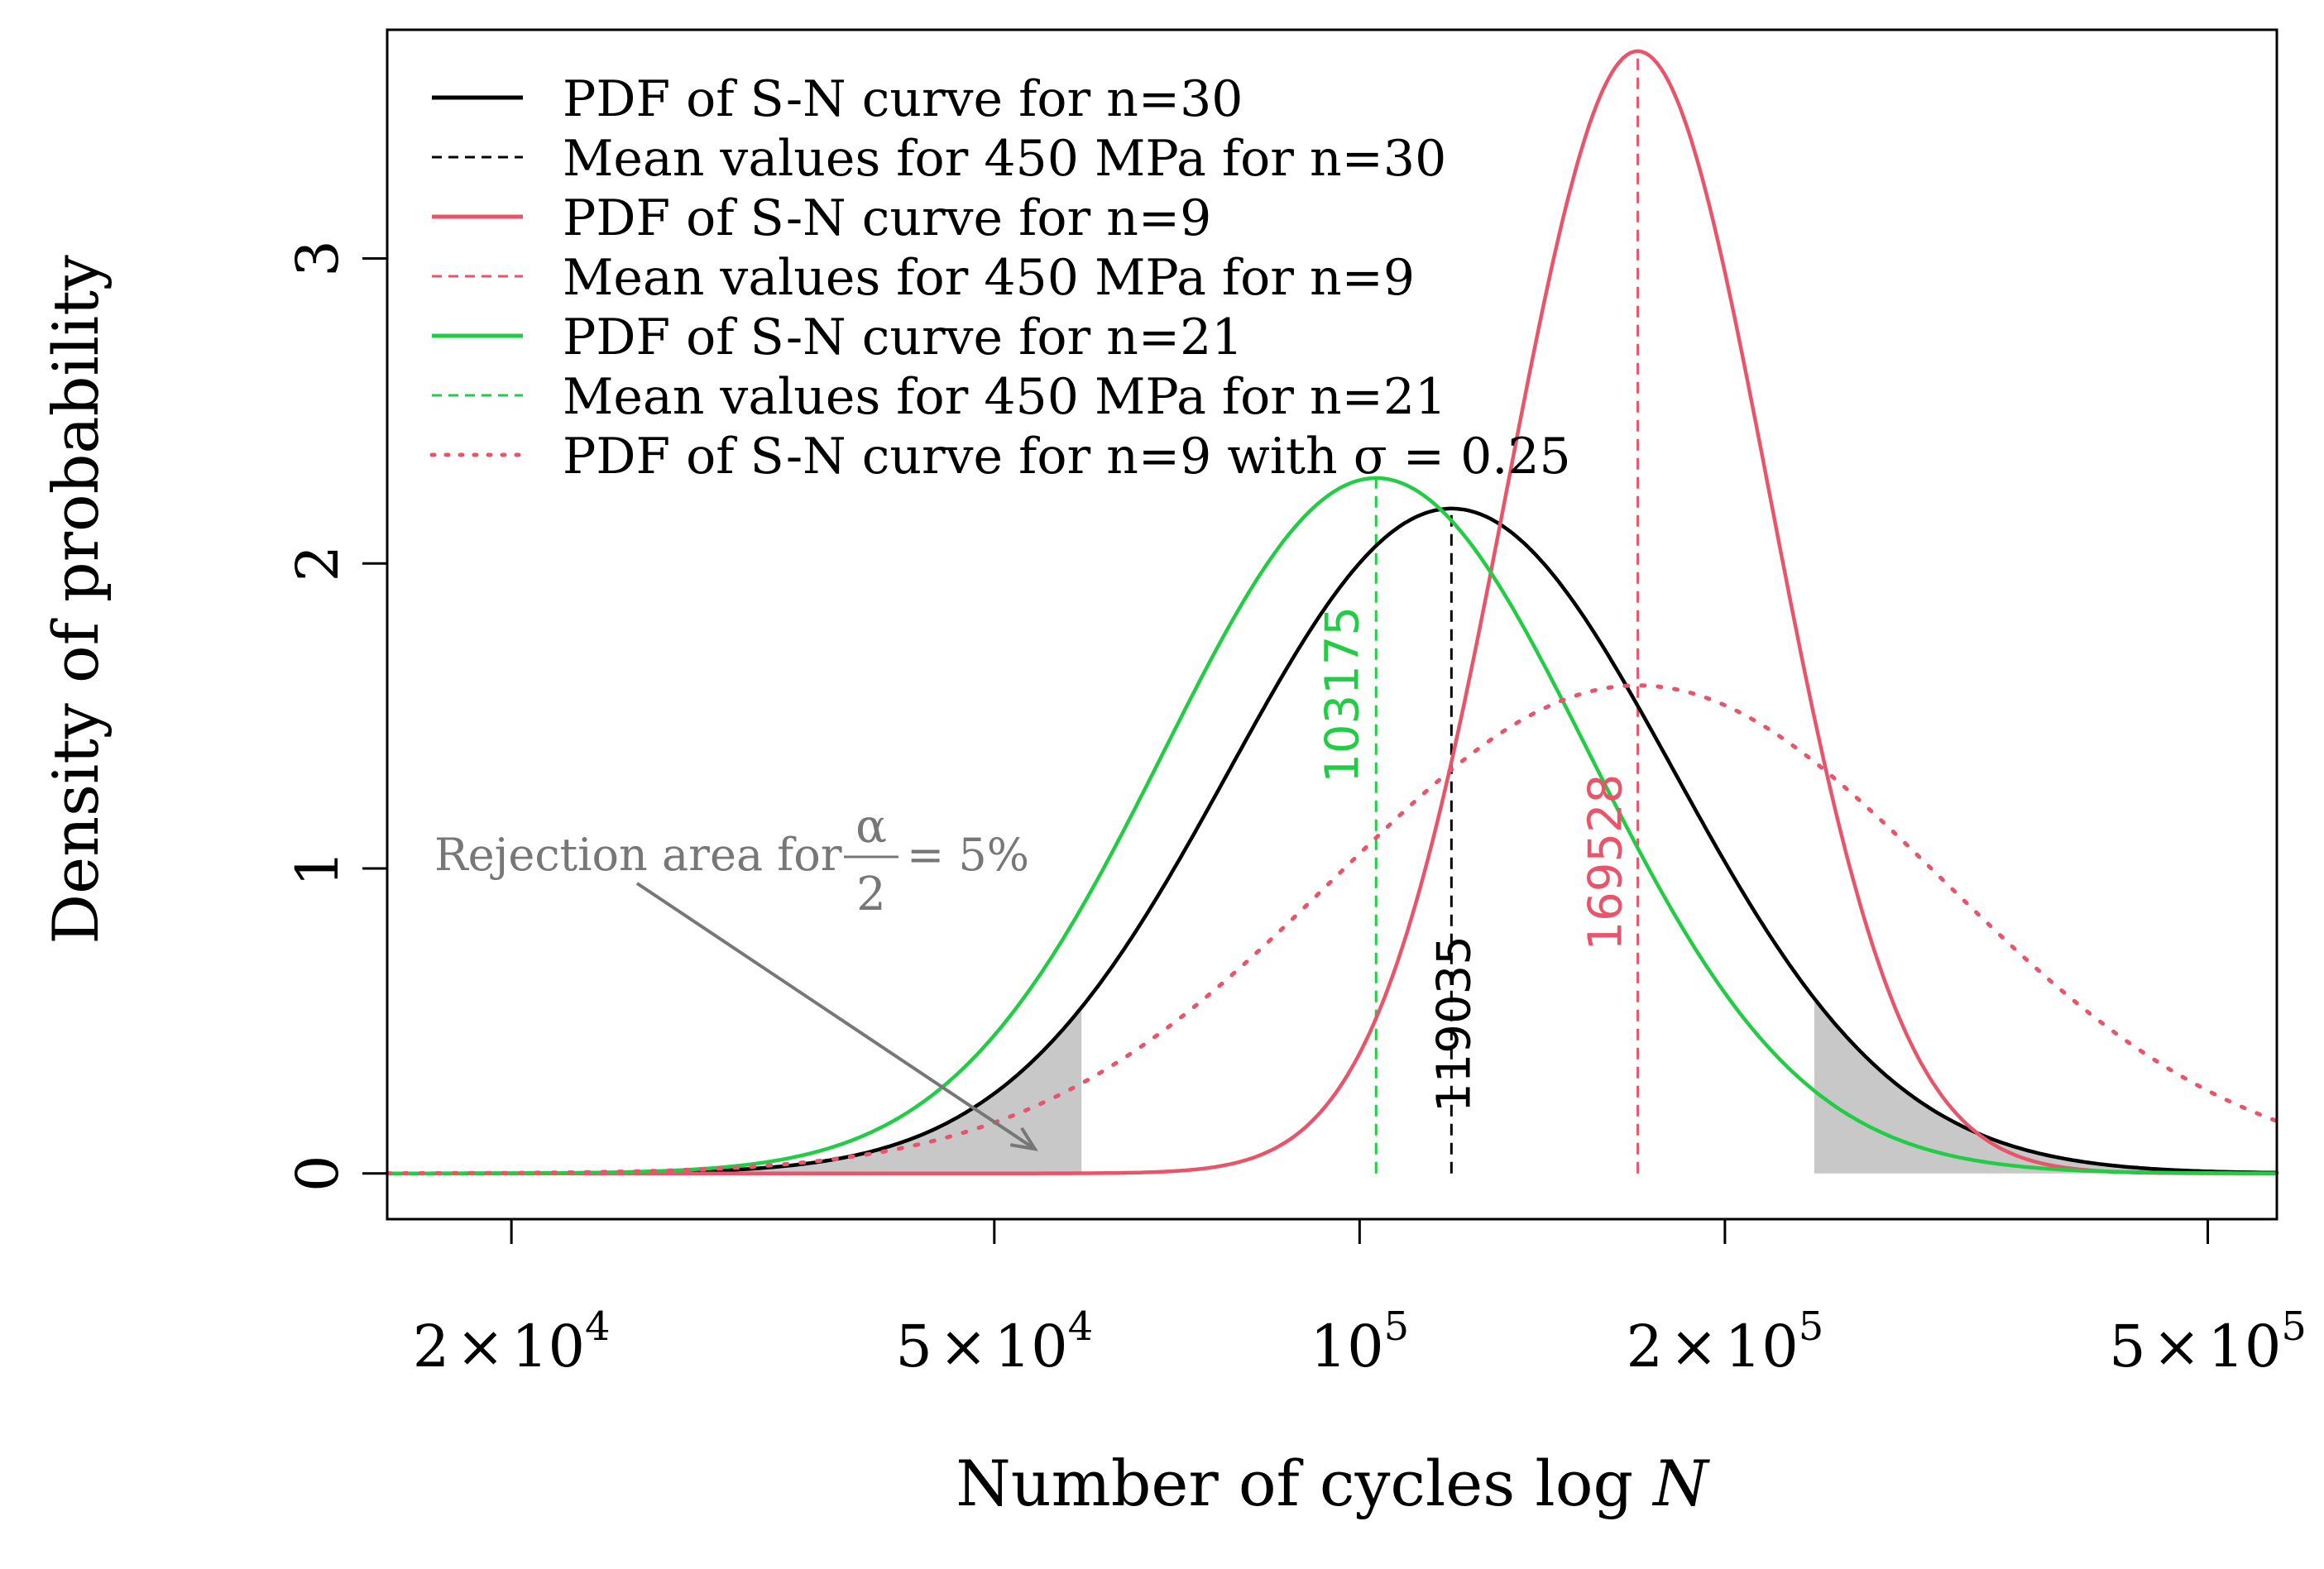  I want to click on x-tick-label-4: 2 × 10⁵, so click(1724, 1342).